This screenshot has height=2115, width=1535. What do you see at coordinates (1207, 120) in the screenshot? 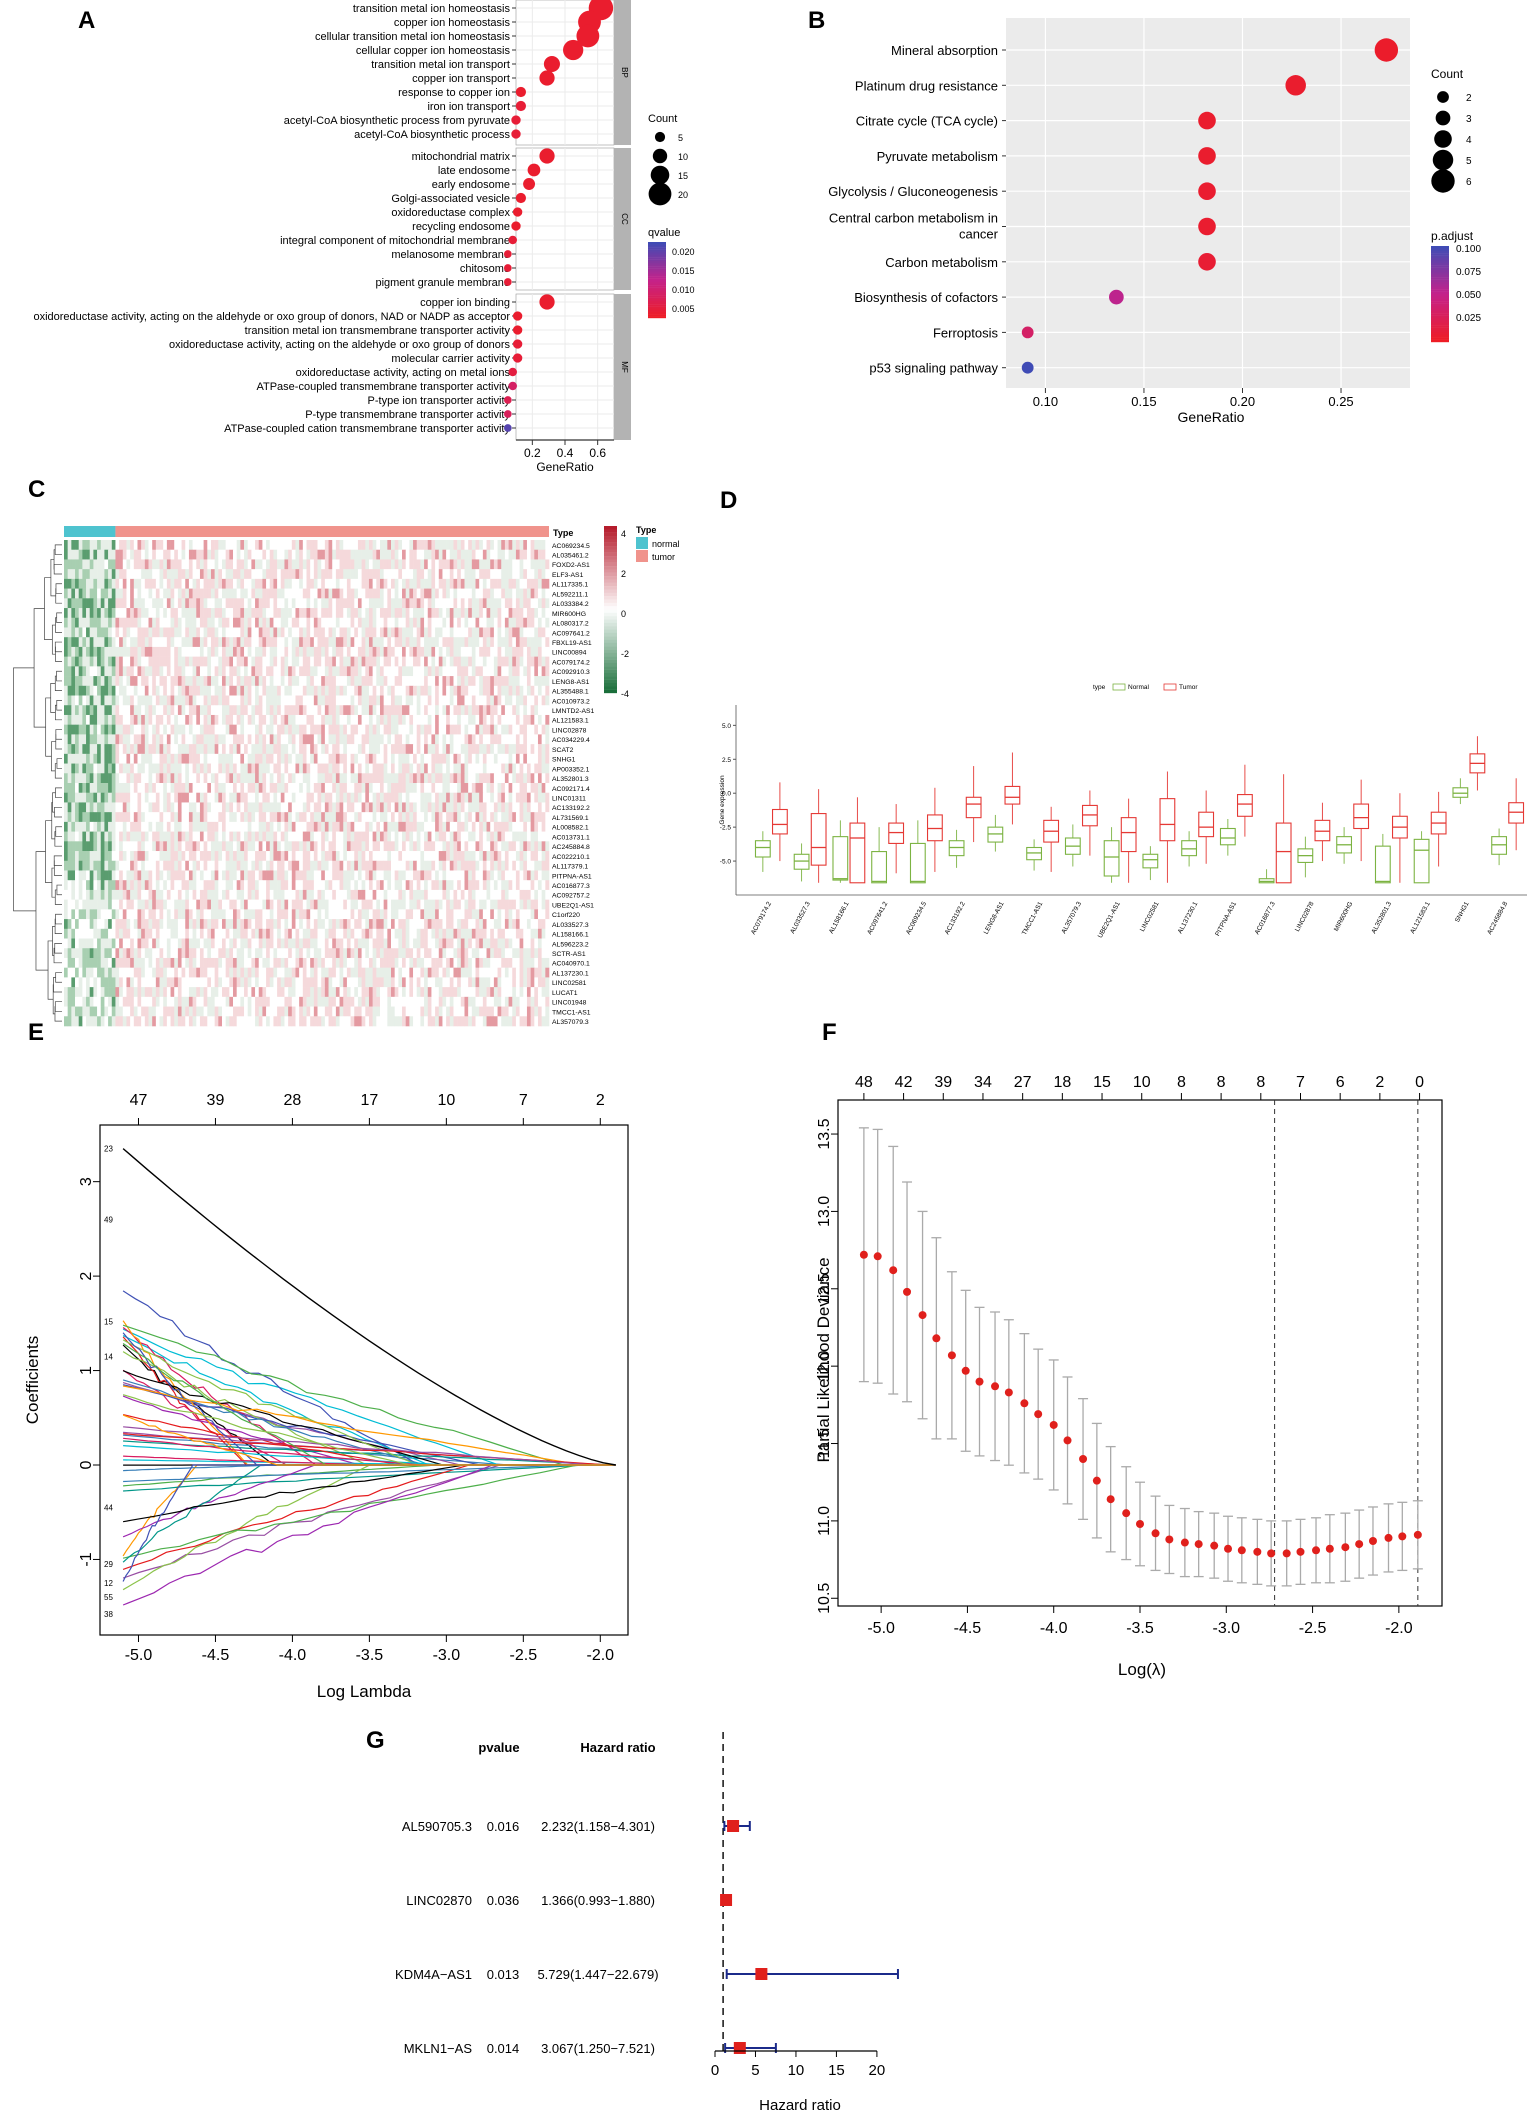
I see `panel-b-dot` at bounding box center [1207, 120].